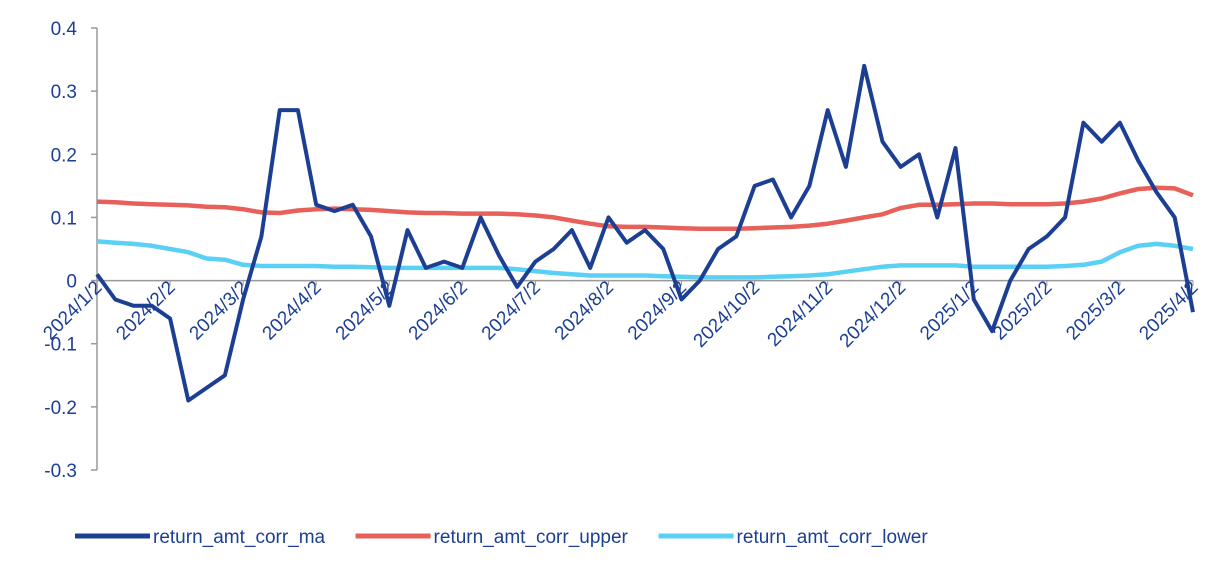 Image resolution: width=1209 pixels, height=566 pixels. I want to click on x-tick-label: 2024/3/2, so click(219, 310).